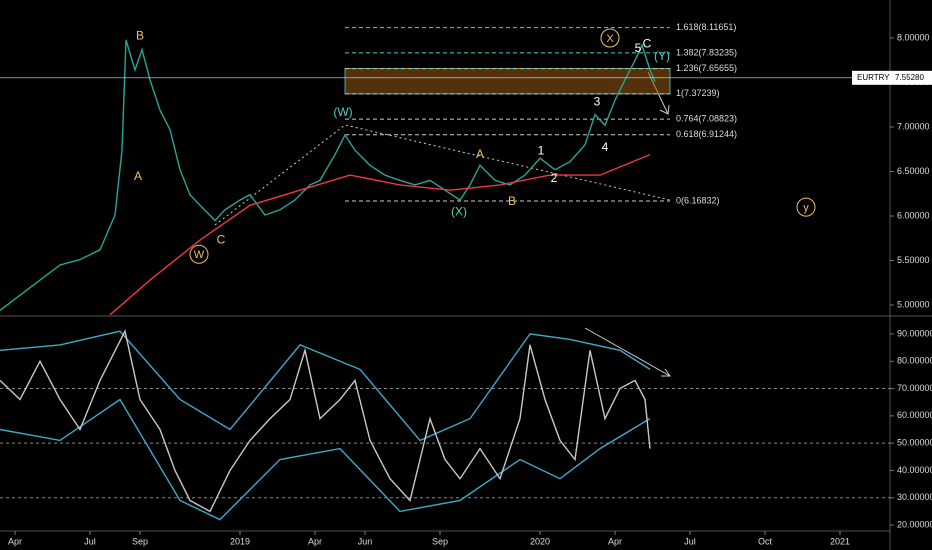  Describe the element at coordinates (706, 52) in the screenshot. I see `fib-label: 1.382(7.83235)` at that location.